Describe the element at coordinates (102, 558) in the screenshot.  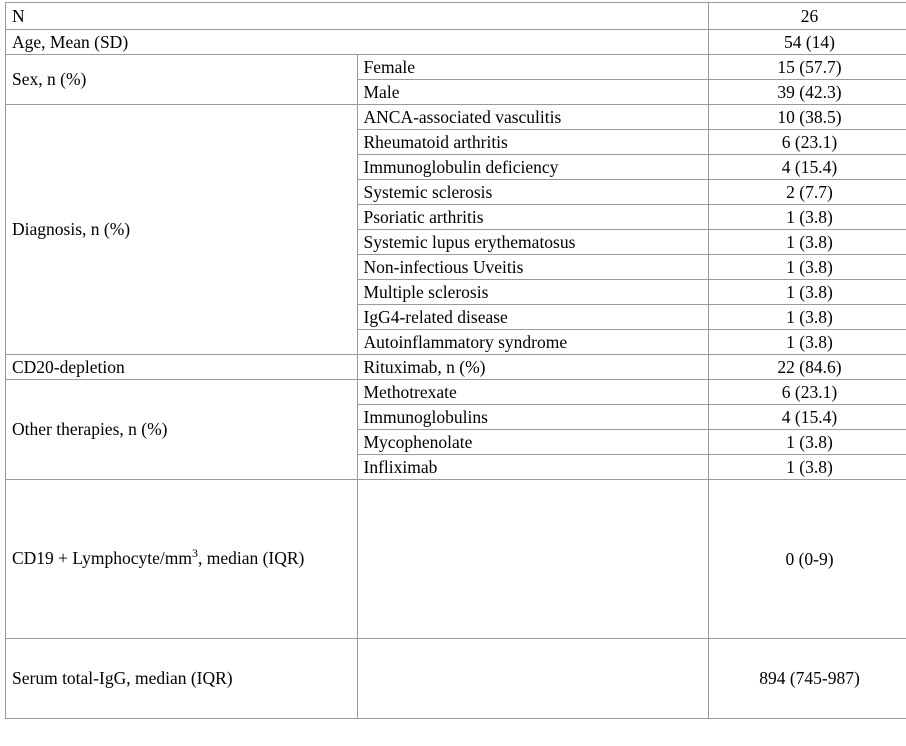
I see `cd19-label-prefix: CD19 + Lymphocyte/mm` at that location.